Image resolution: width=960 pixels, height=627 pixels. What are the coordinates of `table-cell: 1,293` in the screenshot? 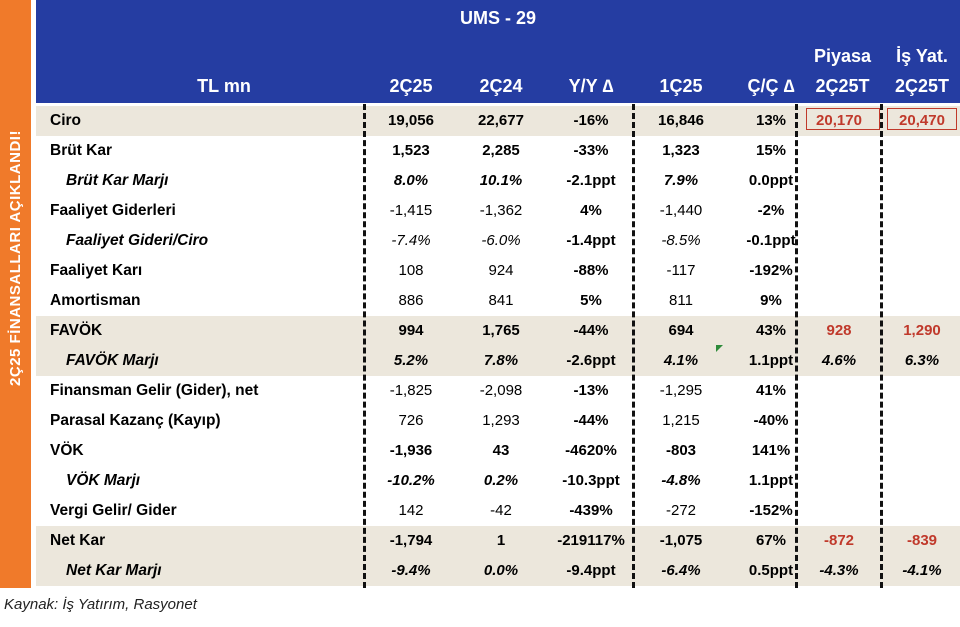 It's located at (501, 420).